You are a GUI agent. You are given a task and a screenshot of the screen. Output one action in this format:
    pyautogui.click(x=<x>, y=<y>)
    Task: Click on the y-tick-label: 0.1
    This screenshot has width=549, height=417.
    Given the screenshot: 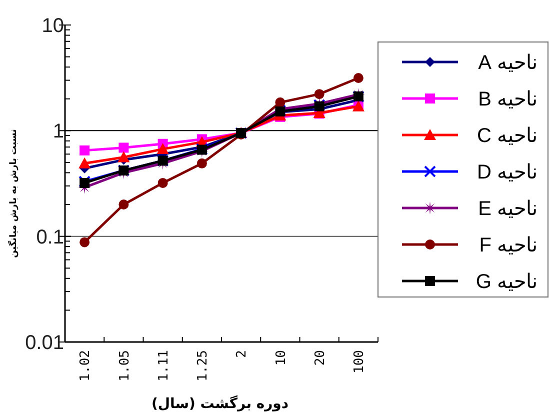 What is the action you would take?
    pyautogui.click(x=50, y=237)
    